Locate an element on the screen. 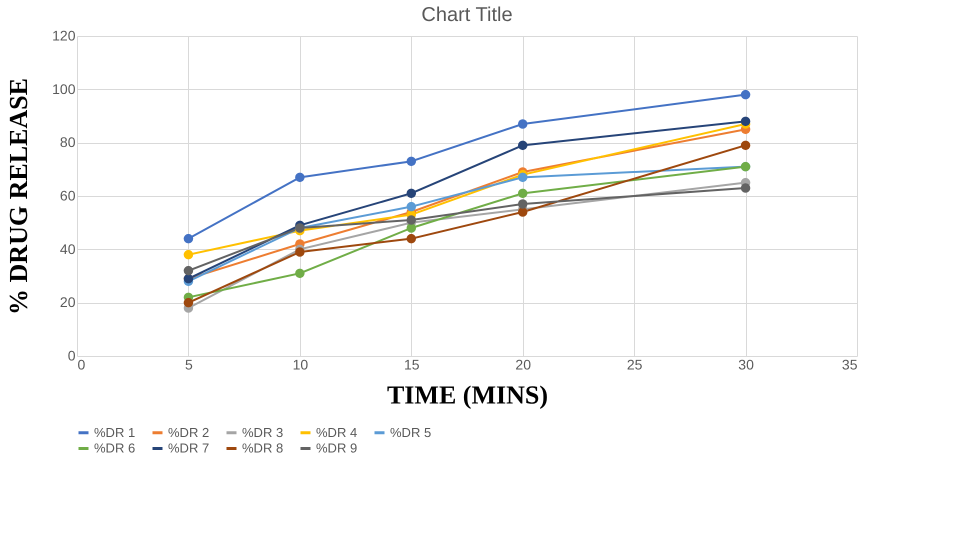 This screenshot has width=960, height=554. x-tick-label: 10 is located at coordinates (300, 364).